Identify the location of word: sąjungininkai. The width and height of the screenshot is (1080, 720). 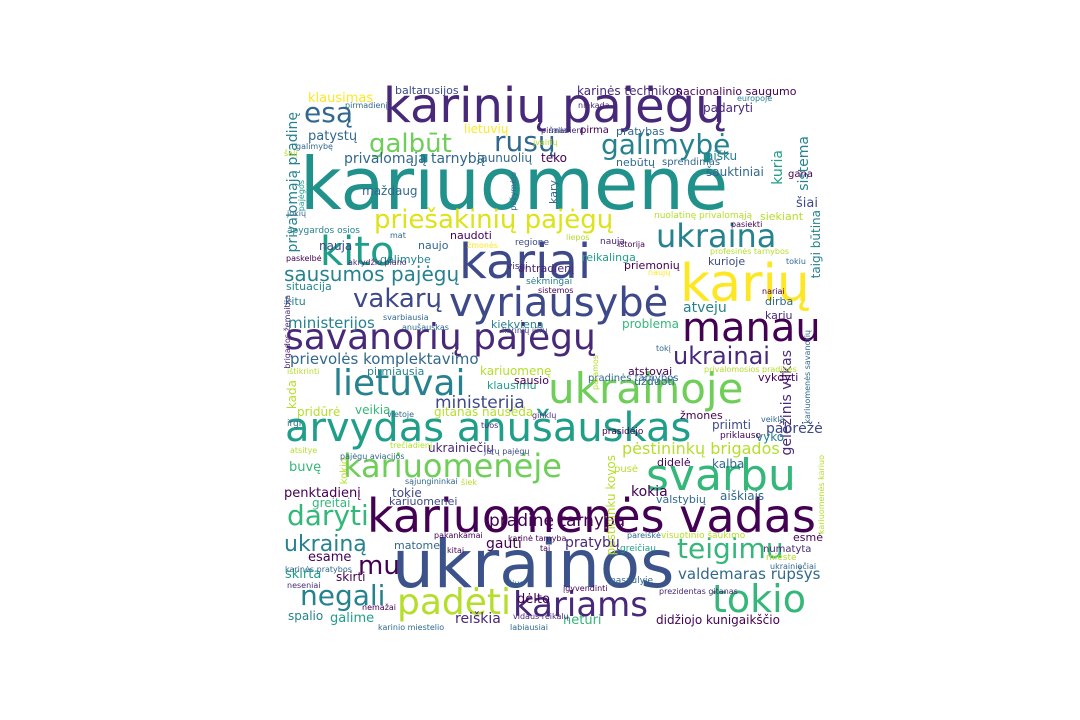
(431, 481).